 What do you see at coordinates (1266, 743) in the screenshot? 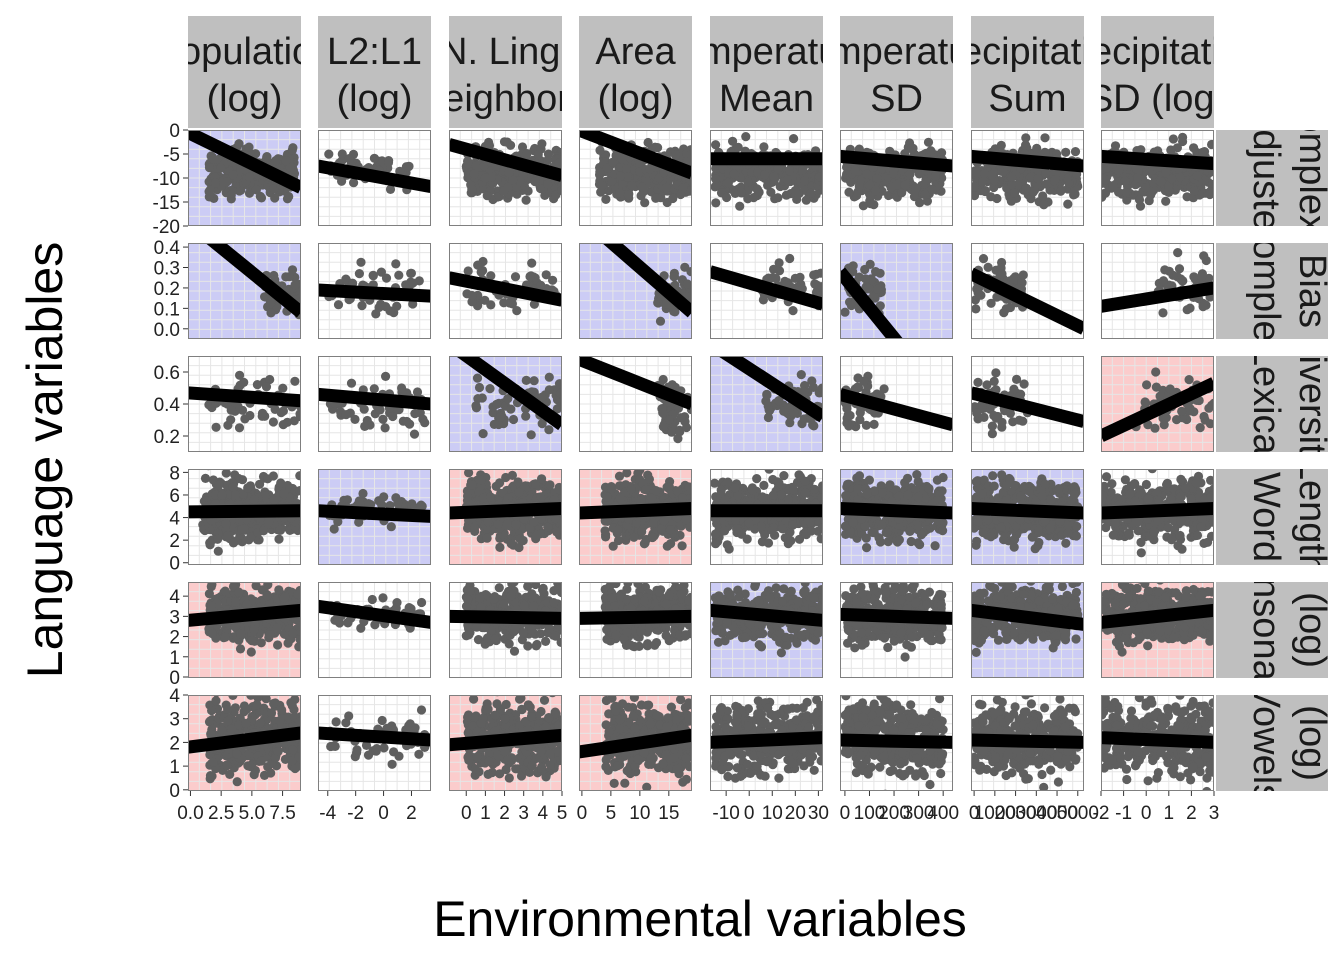
I see `row-strip-label: Vowels` at bounding box center [1266, 743].